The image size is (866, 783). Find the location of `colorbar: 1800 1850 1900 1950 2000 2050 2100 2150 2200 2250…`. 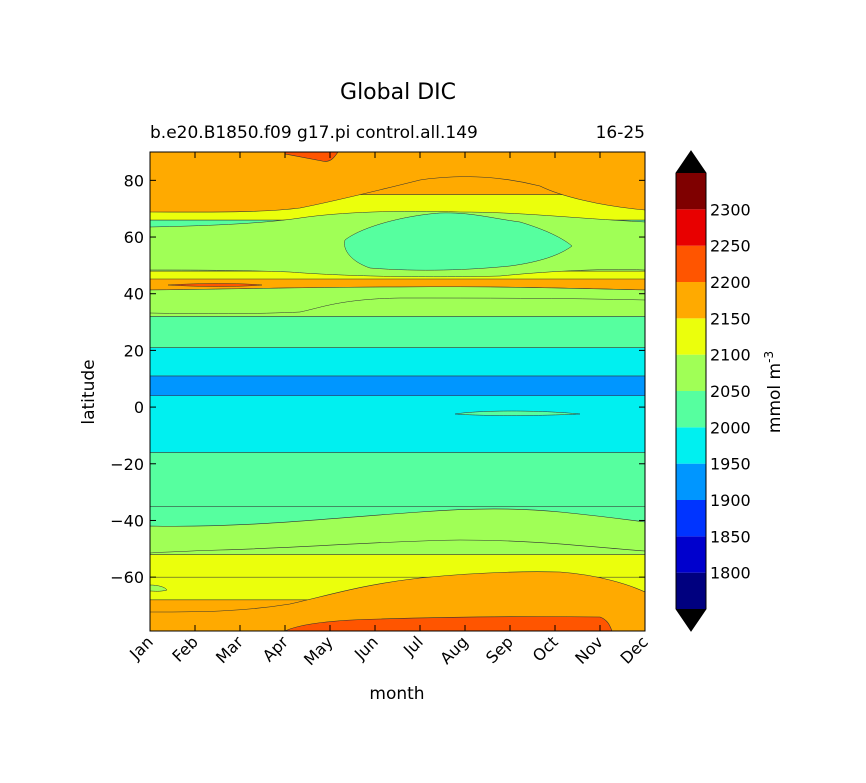

colorbar: 1800 1850 1900 1950 2000 2050 2100 2150 2200 2250… is located at coordinates (713, 391).